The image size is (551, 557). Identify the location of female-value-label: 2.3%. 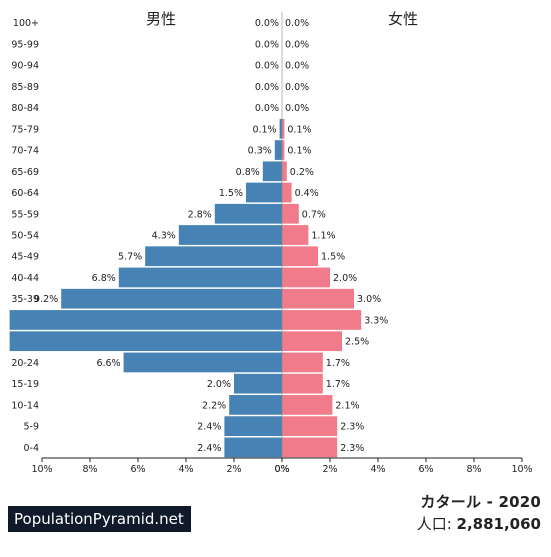
(352, 448).